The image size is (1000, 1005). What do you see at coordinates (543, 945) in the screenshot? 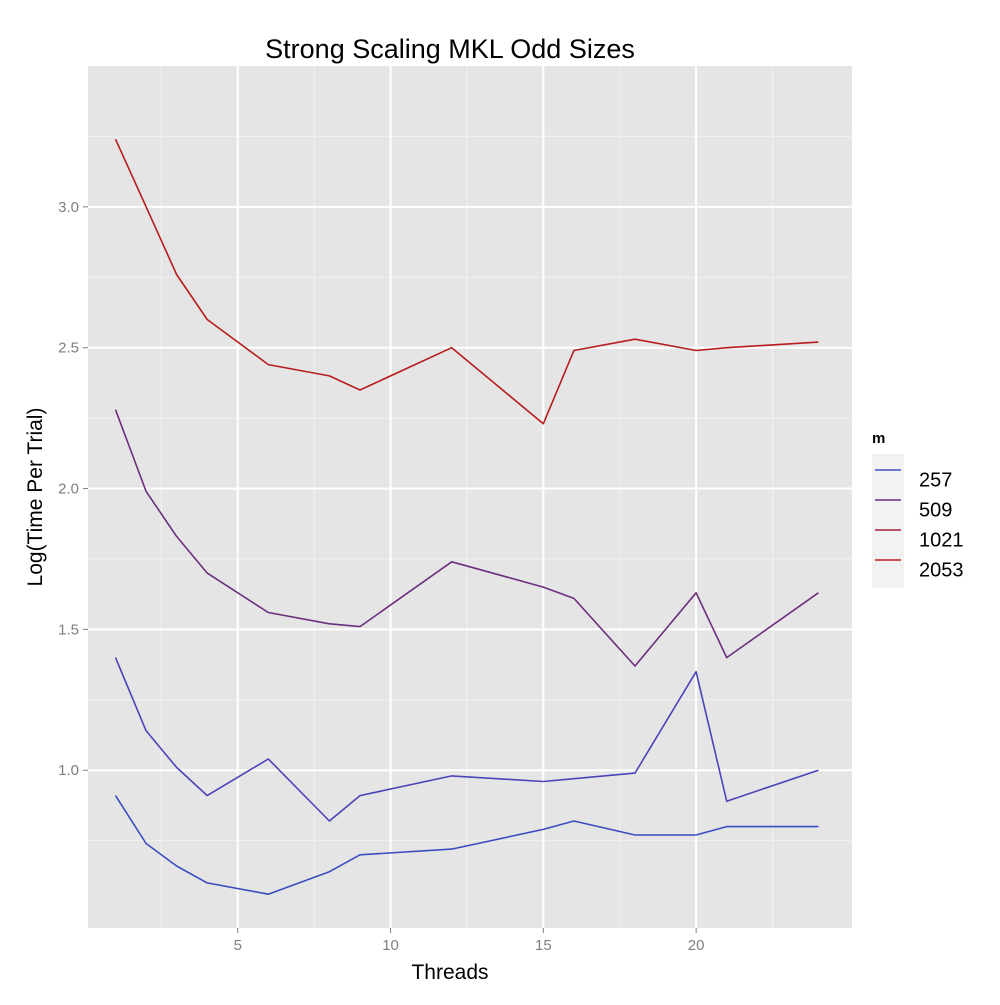
I see `x-tick-label: 15` at bounding box center [543, 945].